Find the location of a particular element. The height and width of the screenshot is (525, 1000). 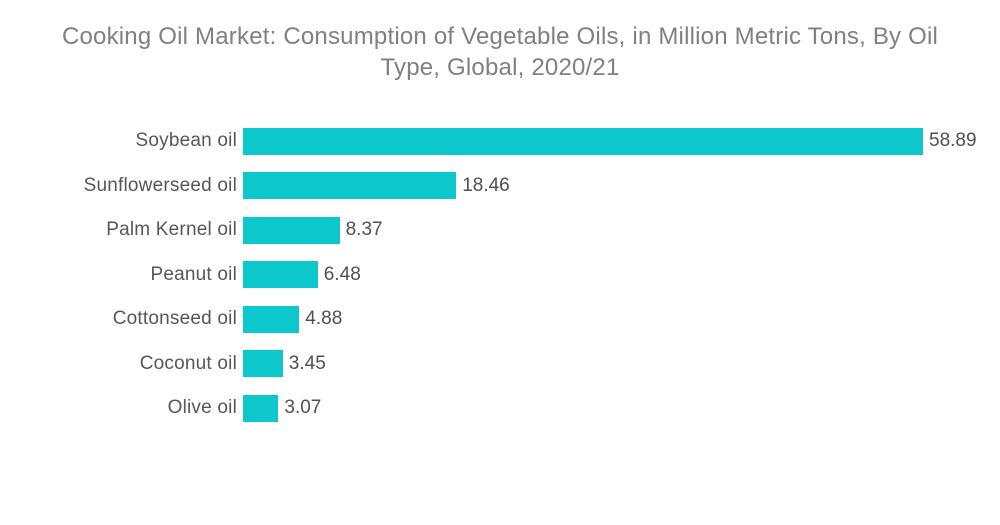

bar-row: Soybean oil 58.89 is located at coordinates (500, 141).